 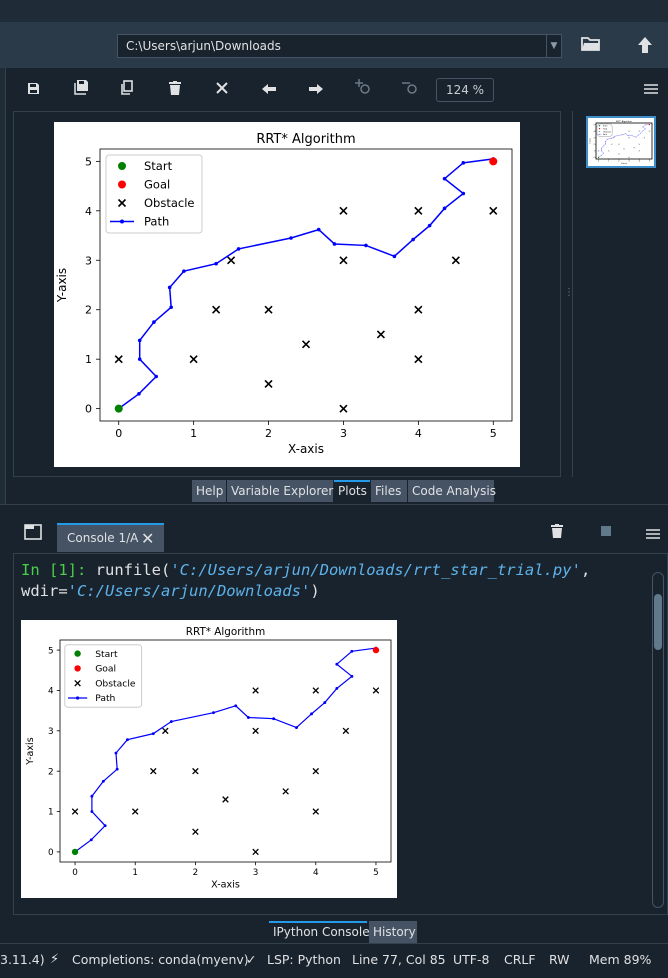 I want to click on stop-icon, so click(x=606, y=531).